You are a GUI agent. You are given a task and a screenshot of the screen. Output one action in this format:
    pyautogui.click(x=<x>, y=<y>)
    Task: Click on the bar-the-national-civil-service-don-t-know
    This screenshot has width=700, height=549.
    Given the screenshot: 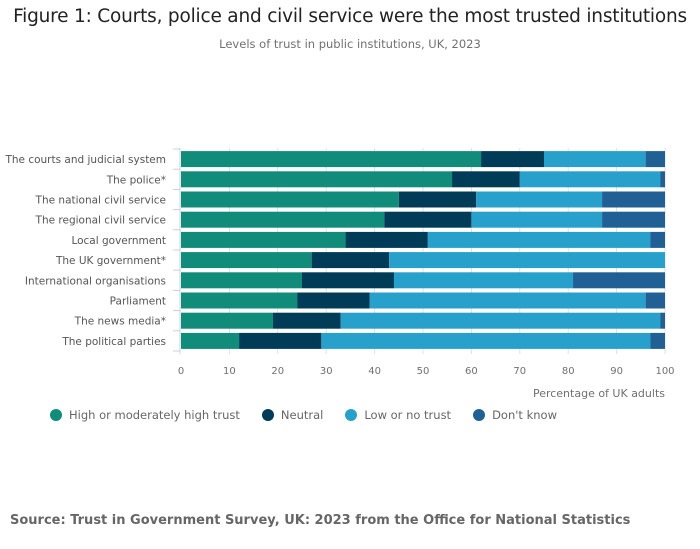 What is the action you would take?
    pyautogui.click(x=633, y=199)
    